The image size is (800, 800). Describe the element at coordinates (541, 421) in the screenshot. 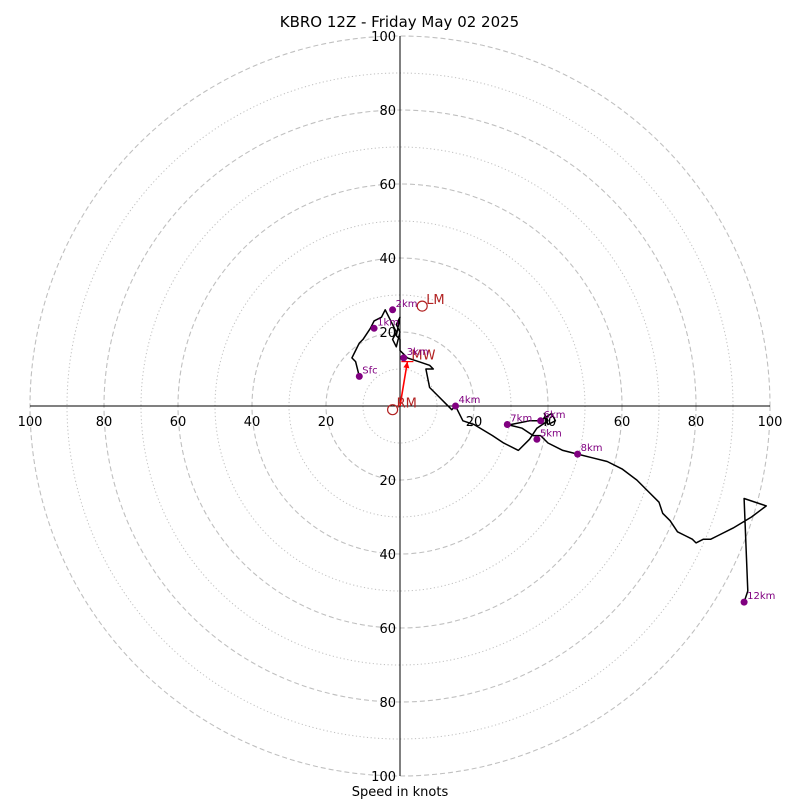

I see `height-marker-6km` at that location.